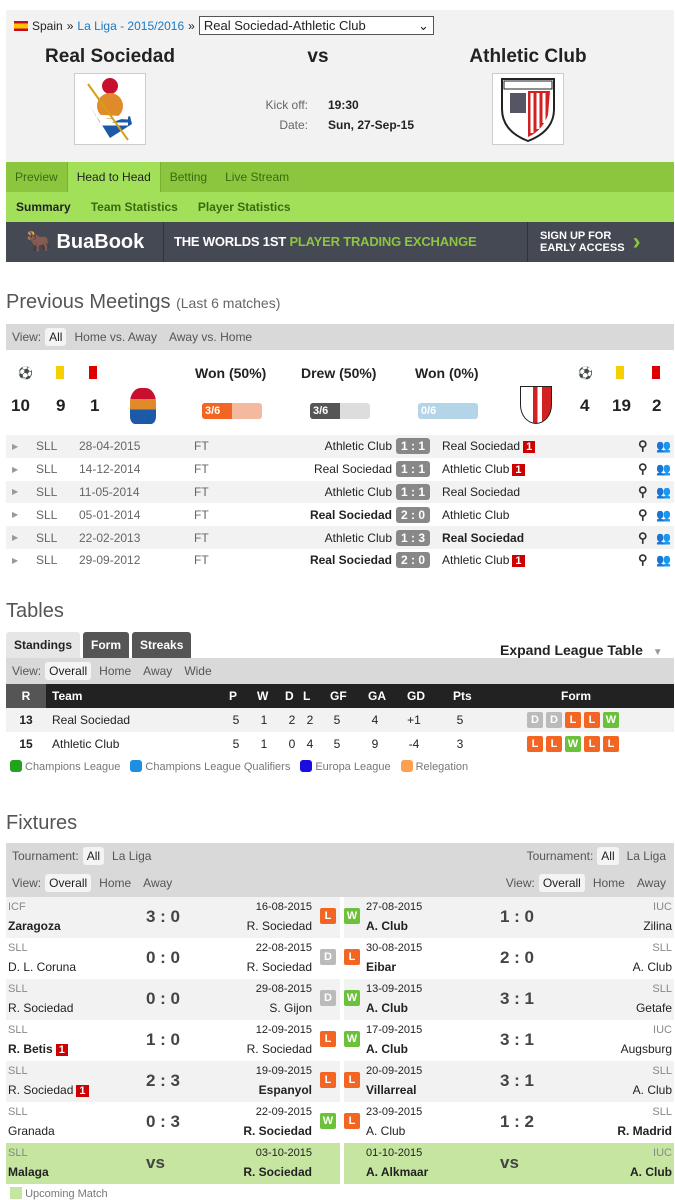 This screenshot has height=1200, width=675. What do you see at coordinates (475, 515) in the screenshot?
I see `match-away-team: Athletic Club` at bounding box center [475, 515].